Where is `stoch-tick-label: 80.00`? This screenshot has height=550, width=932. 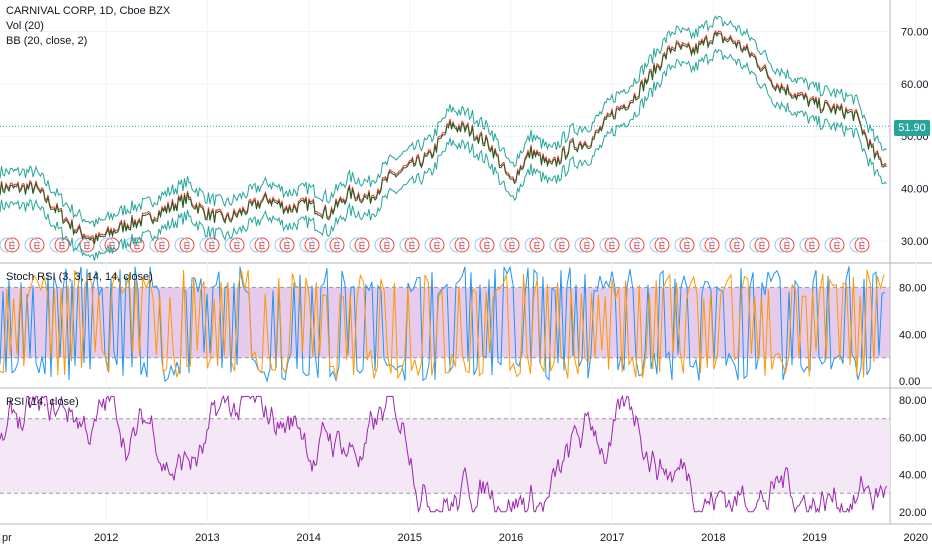 stoch-tick-label: 80.00 is located at coordinates (913, 288).